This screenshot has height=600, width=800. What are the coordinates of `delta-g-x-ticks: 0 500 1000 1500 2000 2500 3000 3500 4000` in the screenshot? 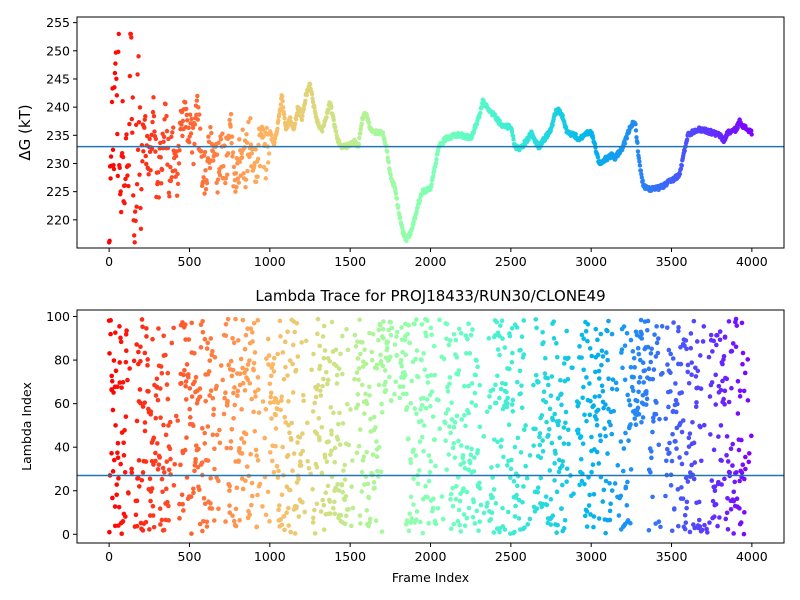 It's located at (436, 258).